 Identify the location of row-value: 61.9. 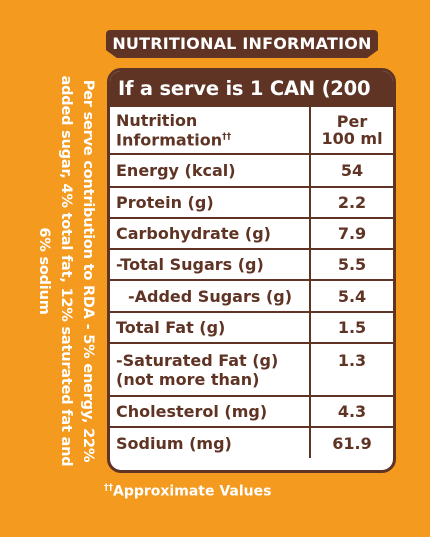
(351, 442).